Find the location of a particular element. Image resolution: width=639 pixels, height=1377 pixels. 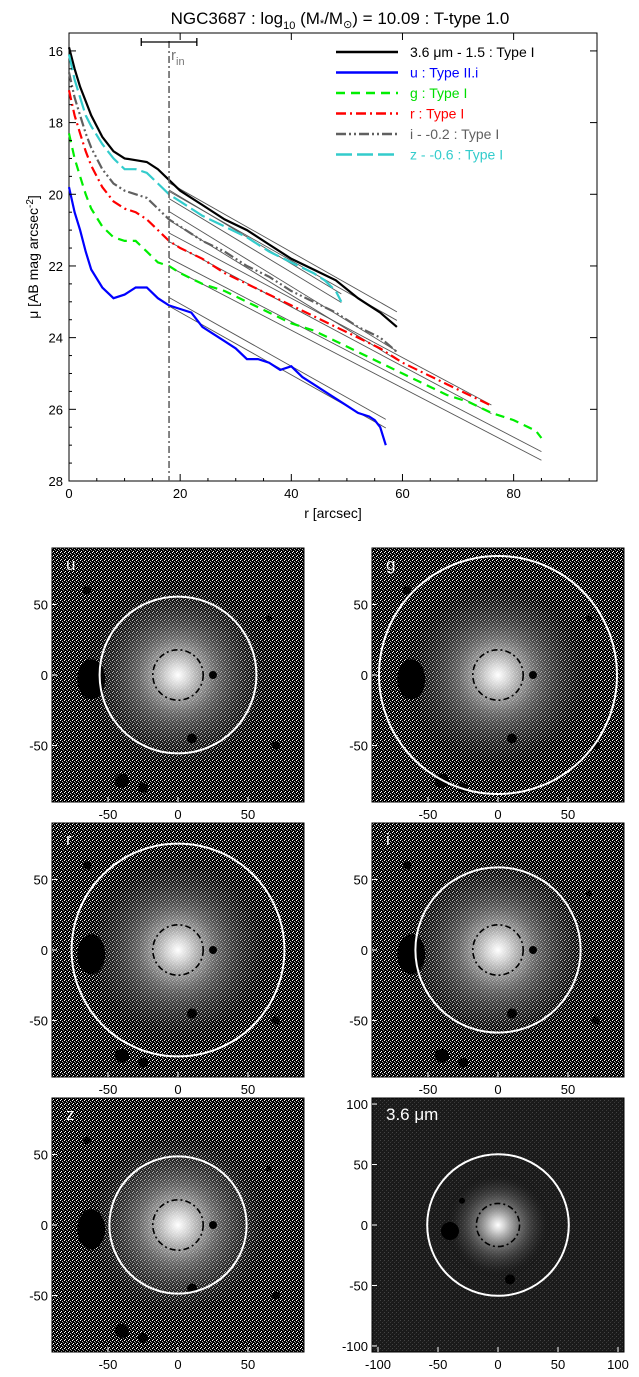

fit-lines is located at coordinates (355, 321).